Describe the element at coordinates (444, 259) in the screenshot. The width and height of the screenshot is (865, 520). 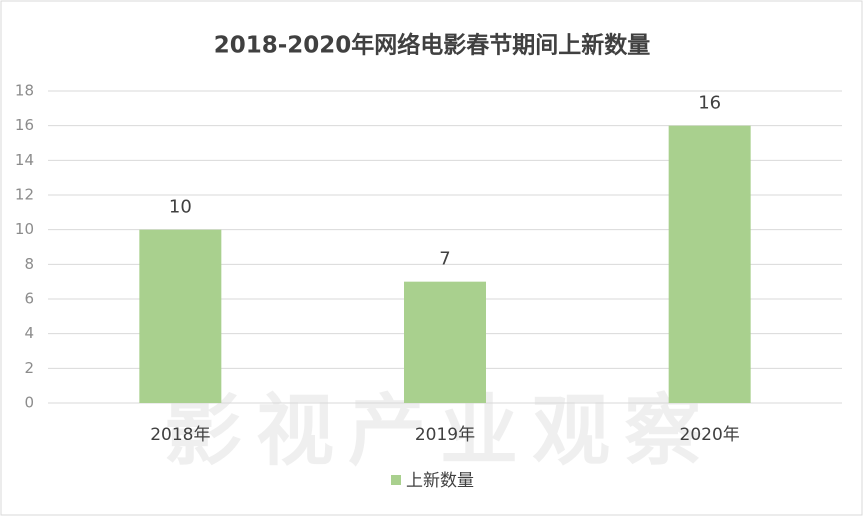
I see `value-label: 7` at that location.